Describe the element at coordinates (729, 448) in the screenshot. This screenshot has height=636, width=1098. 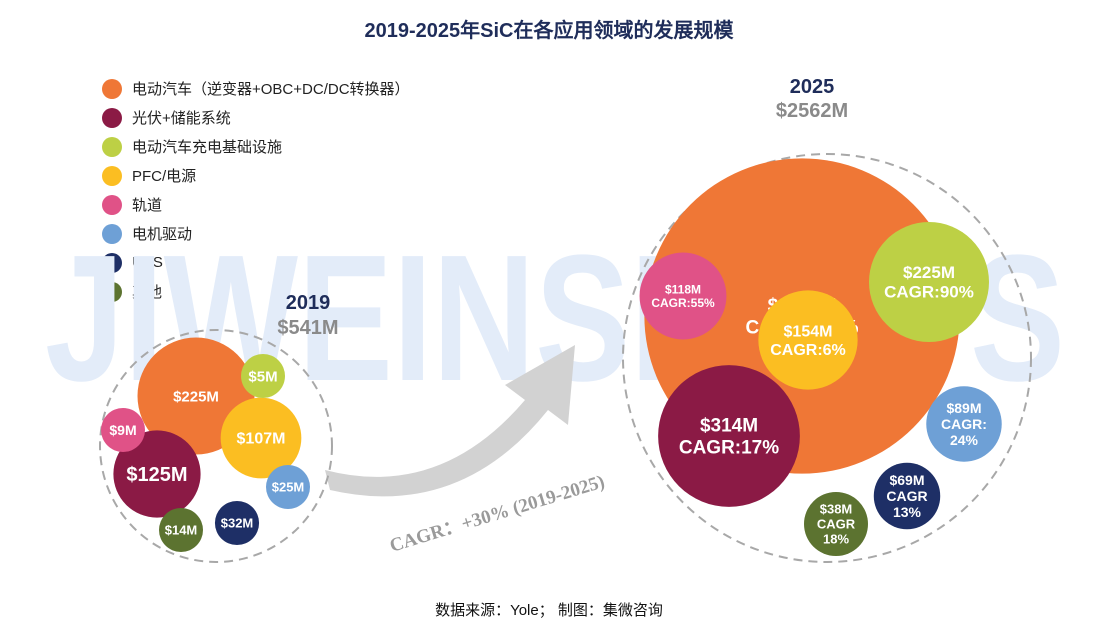
I see `bubble-value-label: CAGR:17%` at that location.